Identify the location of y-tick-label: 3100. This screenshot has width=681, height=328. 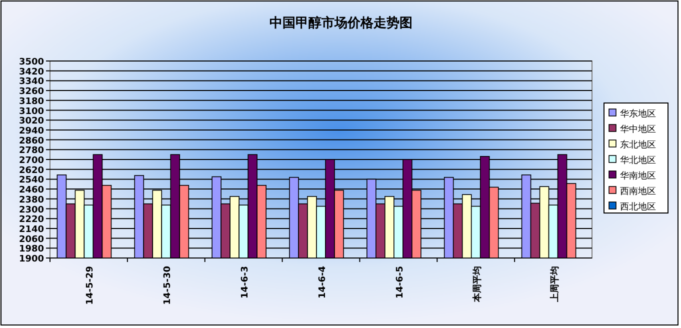
(31, 111).